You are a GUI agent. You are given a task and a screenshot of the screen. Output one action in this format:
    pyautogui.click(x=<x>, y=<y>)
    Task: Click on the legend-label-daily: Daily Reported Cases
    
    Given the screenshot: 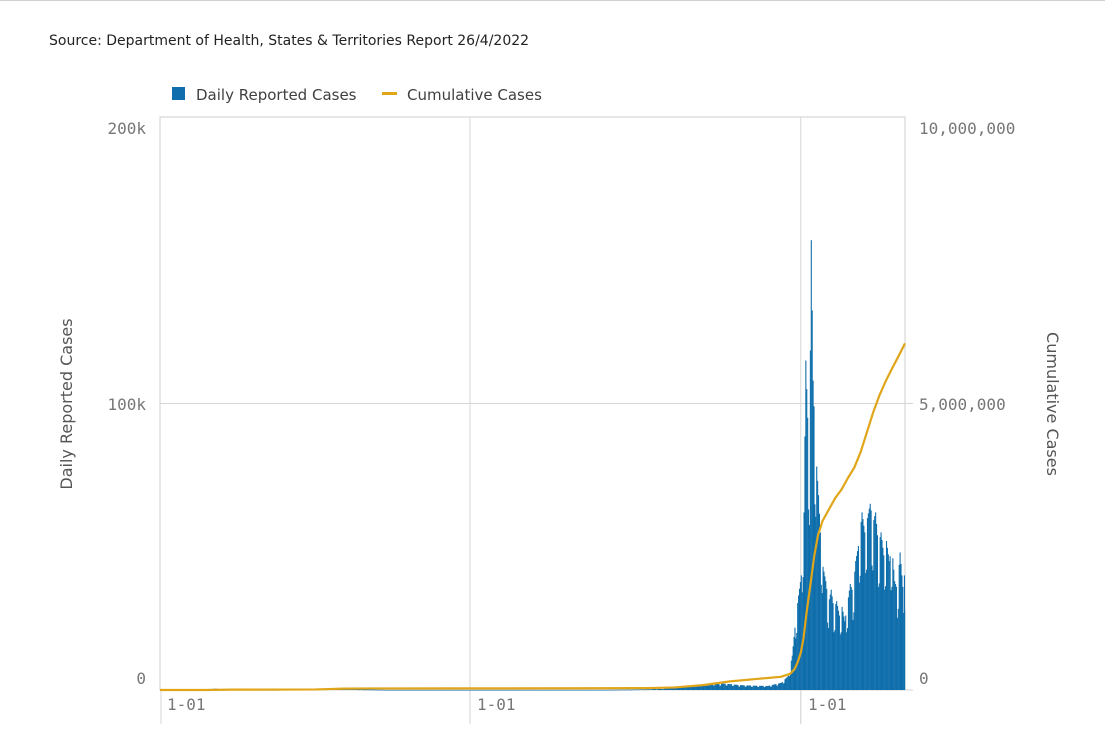 What is the action you would take?
    pyautogui.click(x=276, y=95)
    